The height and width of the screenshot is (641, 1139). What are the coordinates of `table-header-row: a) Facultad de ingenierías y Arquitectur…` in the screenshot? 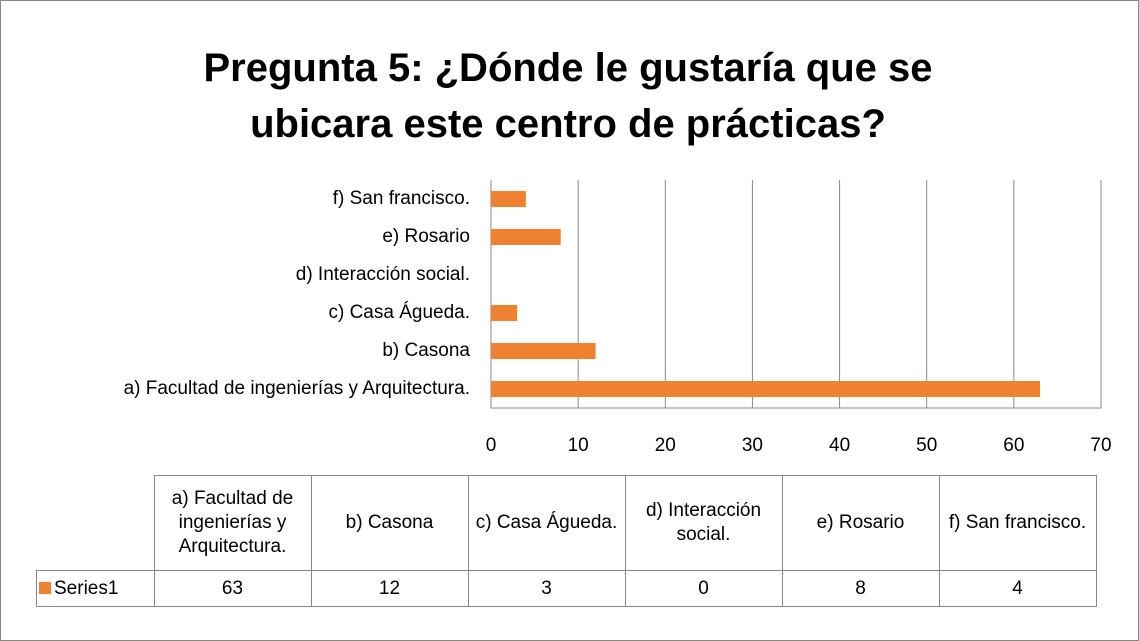 It's located at (566, 523).